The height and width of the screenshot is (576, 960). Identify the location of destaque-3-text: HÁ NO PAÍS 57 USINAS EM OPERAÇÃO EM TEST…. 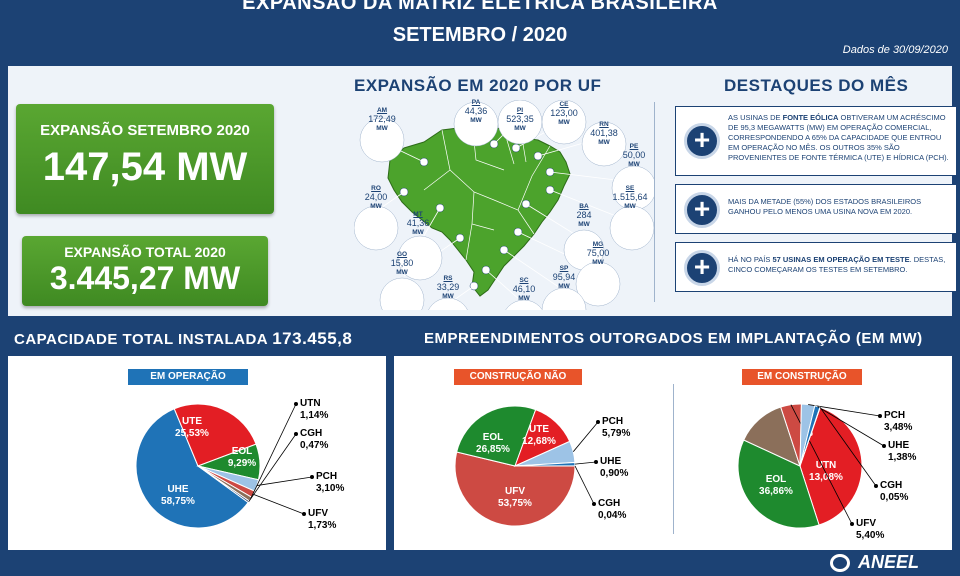
(837, 264).